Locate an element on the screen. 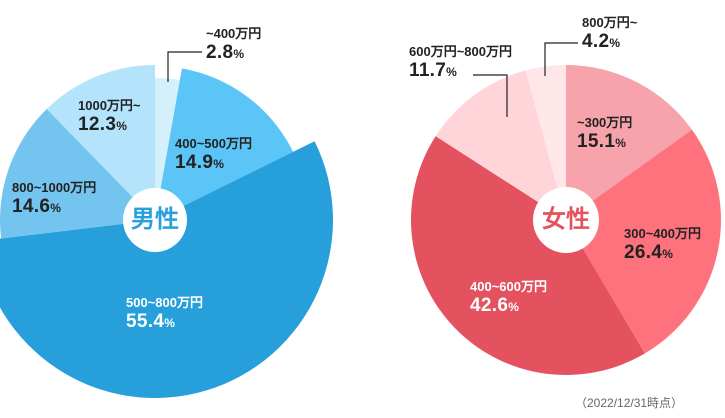 Image resolution: width=725 pixels, height=418 pixels. male-label-under-400: ~400万円 2.8% is located at coordinates (234, 44).